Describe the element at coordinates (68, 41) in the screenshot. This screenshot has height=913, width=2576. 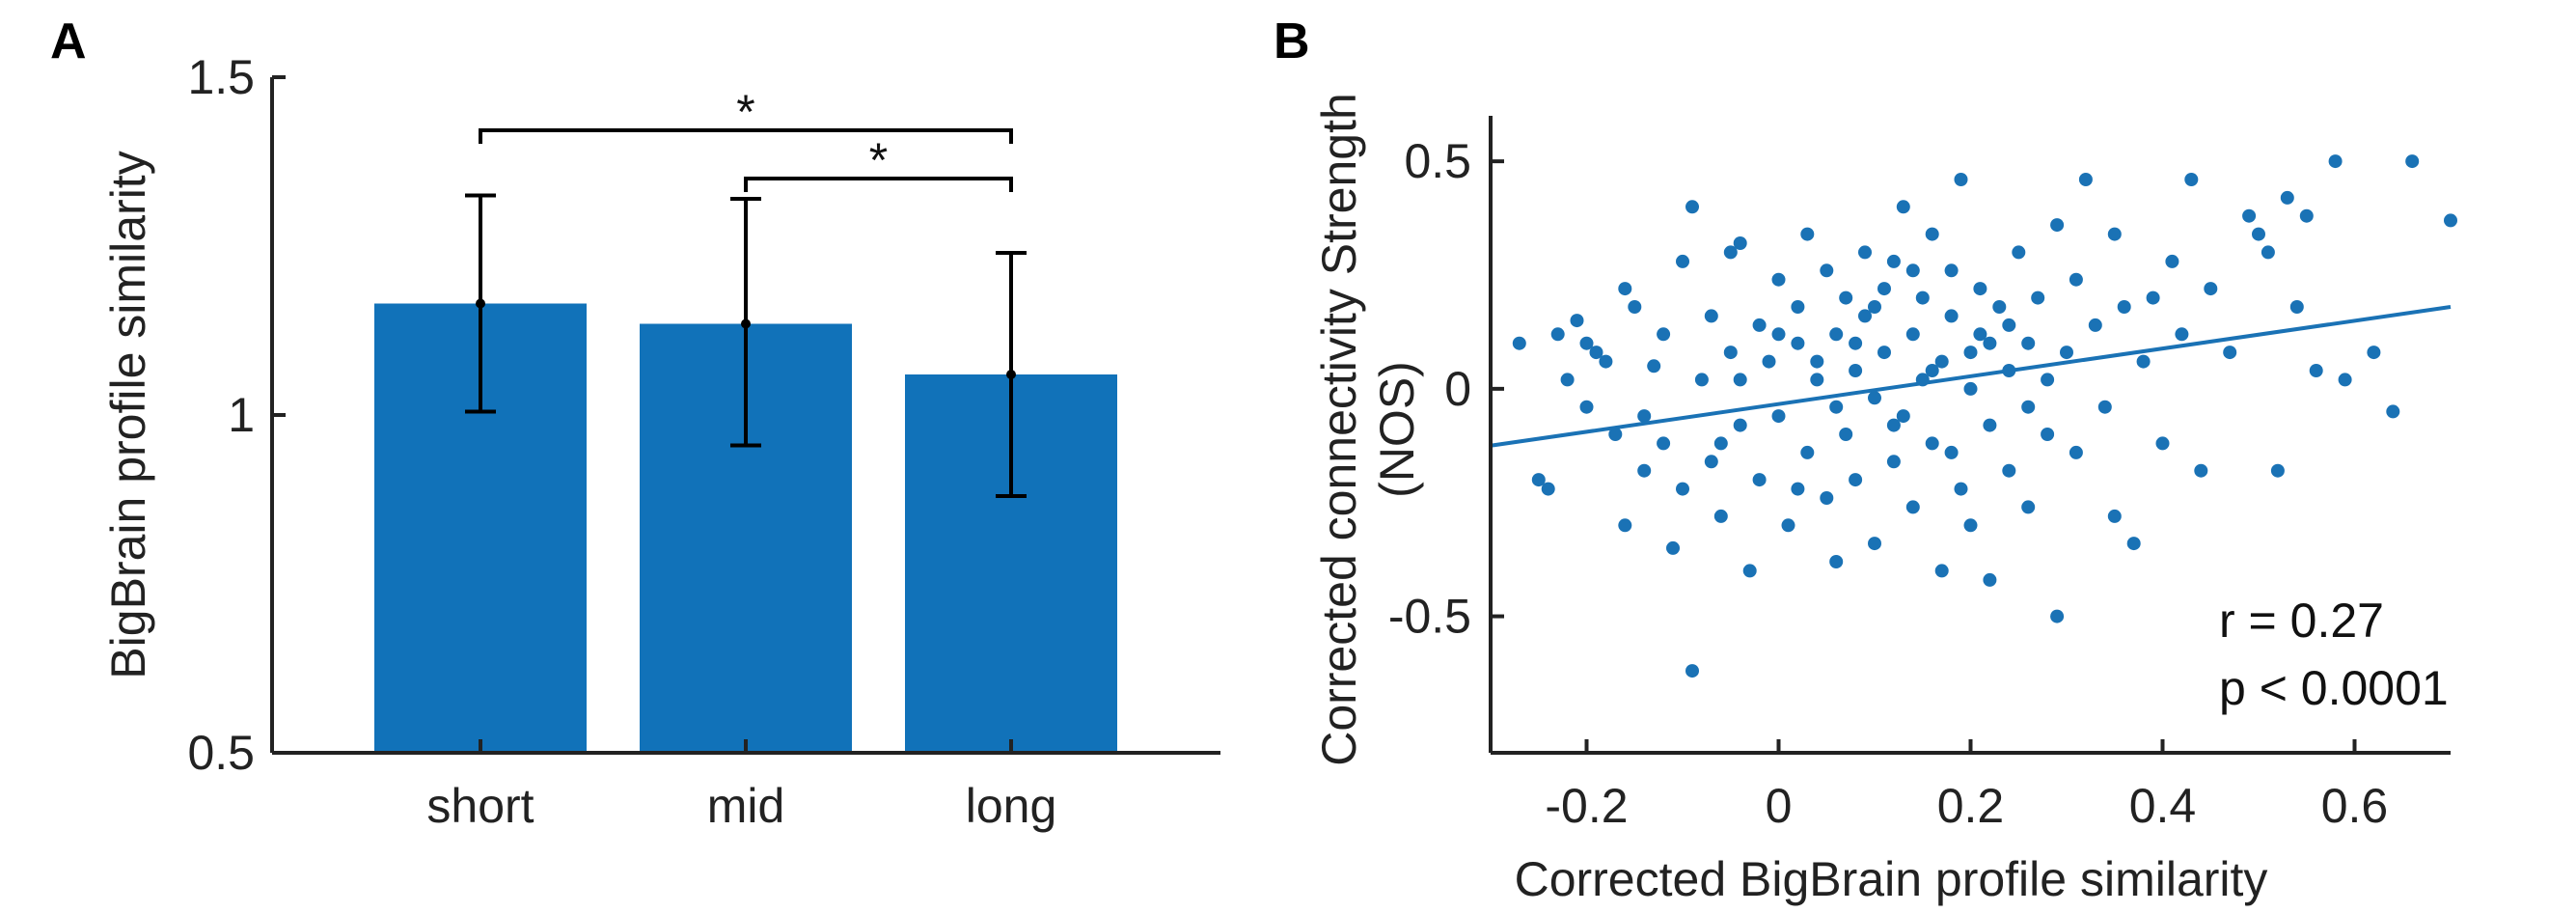
I see `panel-a-letter: A` at that location.